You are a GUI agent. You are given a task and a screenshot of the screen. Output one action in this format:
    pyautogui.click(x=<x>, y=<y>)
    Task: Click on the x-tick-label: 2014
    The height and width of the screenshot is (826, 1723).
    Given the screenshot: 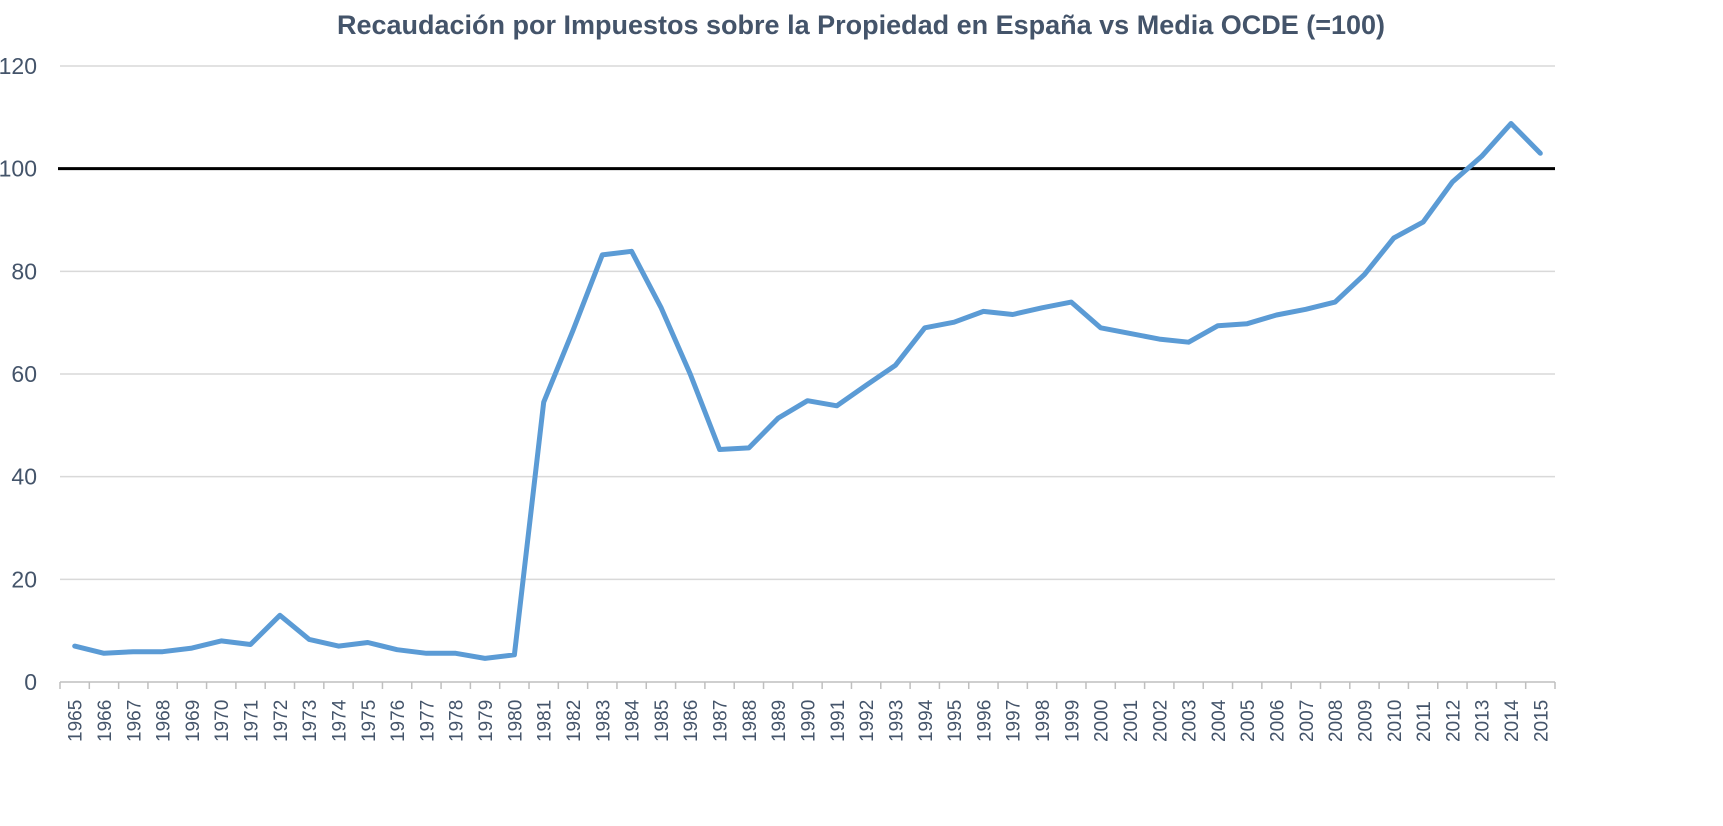 What is the action you would take?
    pyautogui.click(x=1512, y=720)
    